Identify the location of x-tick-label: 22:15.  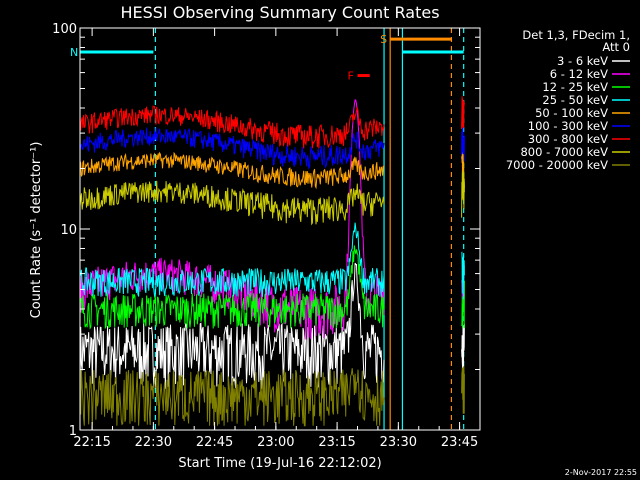
(91, 442).